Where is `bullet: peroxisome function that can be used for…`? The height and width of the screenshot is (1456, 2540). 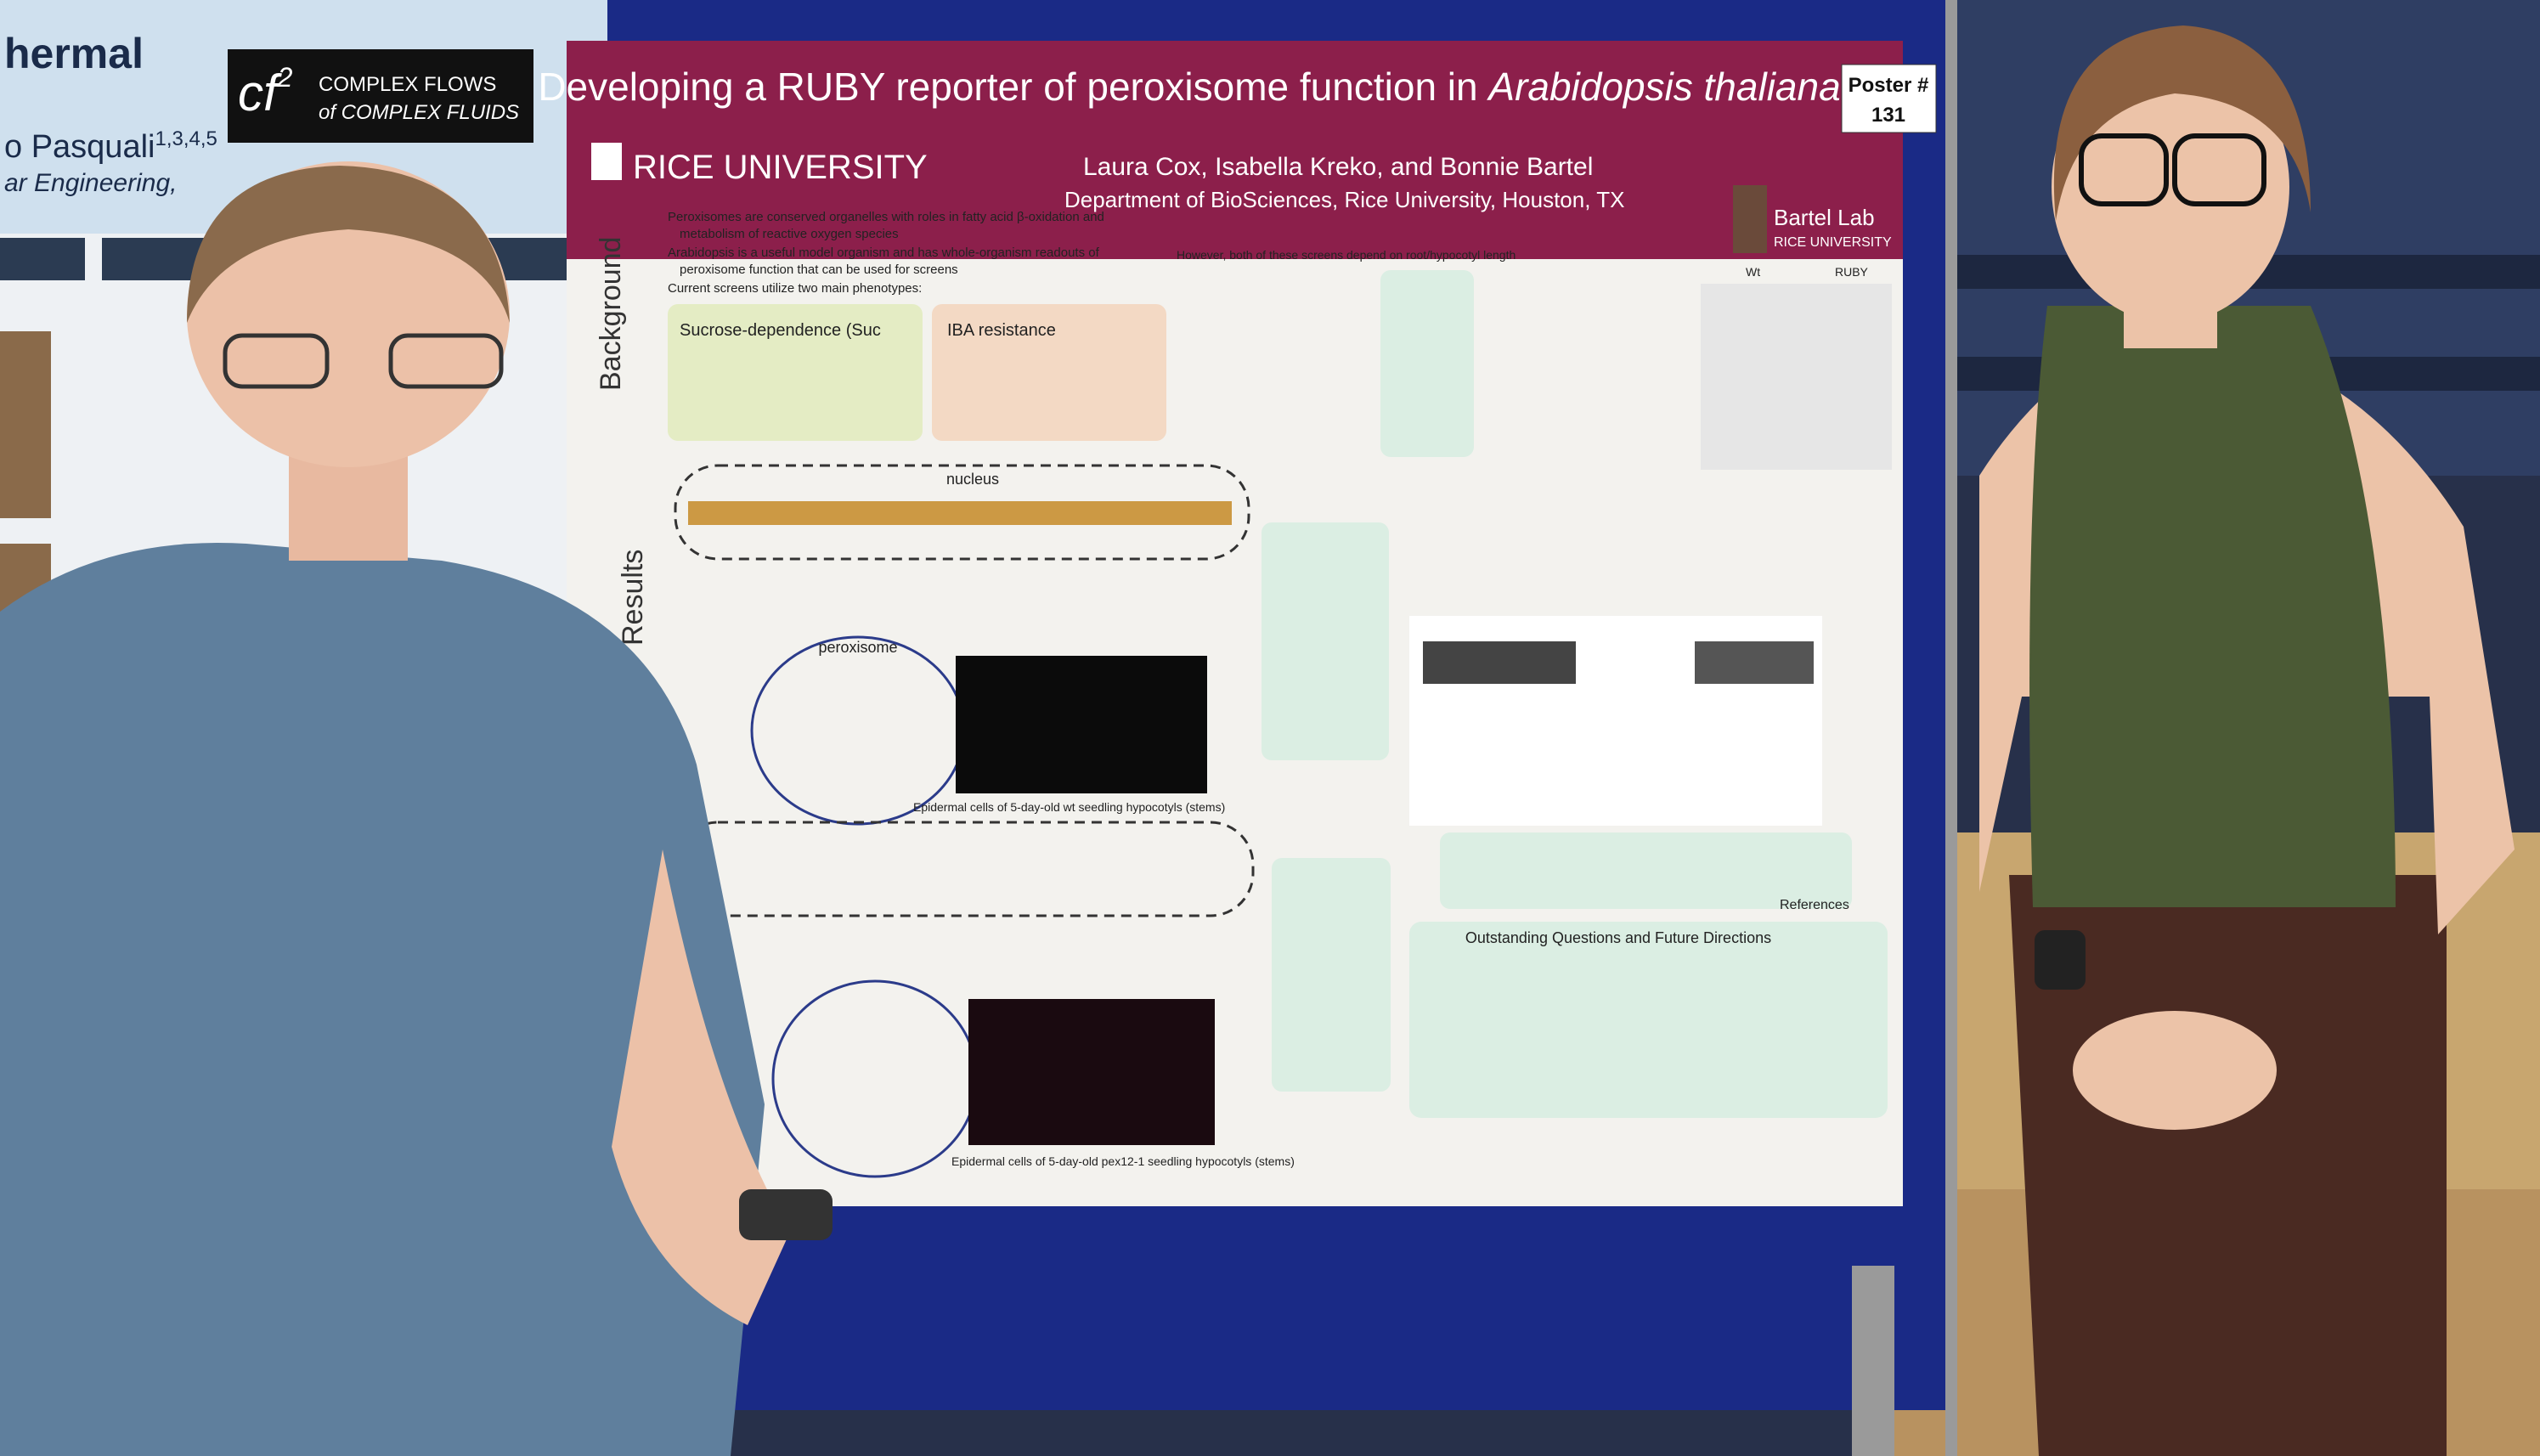
bullet: peroxisome function that can be used for… is located at coordinates (819, 269).